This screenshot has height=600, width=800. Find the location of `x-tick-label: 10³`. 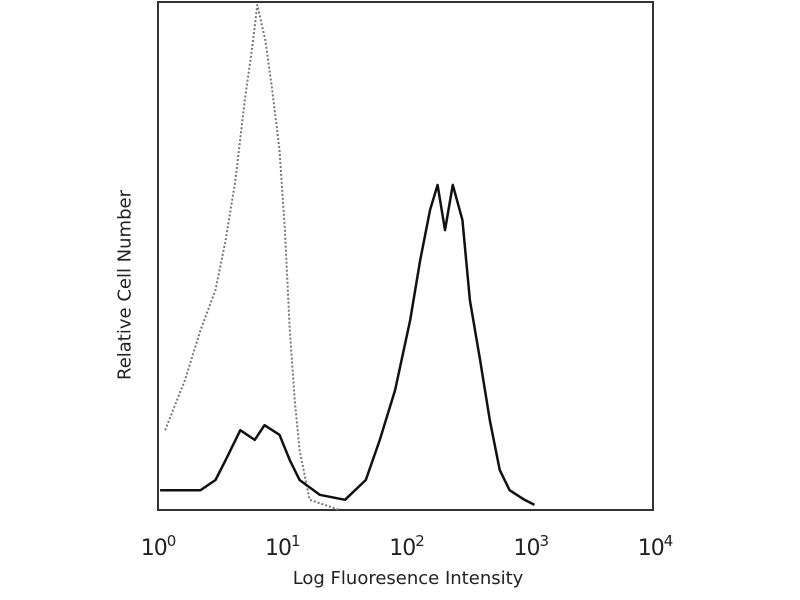

x-tick-label: 10³ is located at coordinates (531, 546).